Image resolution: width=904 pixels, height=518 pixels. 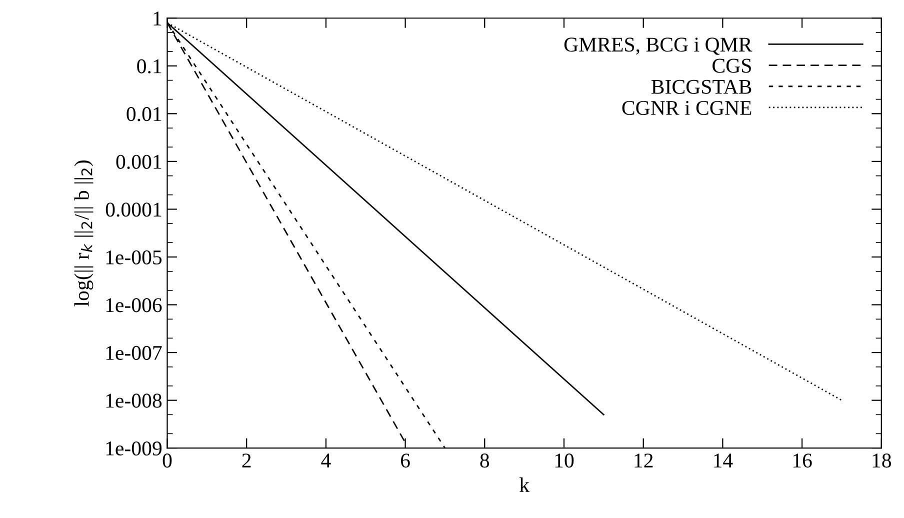 I want to click on y-axis-title: log(|| r$_{k}$ ||$_{2}$/|| b ||$_{2}$), so click(x=84, y=233).